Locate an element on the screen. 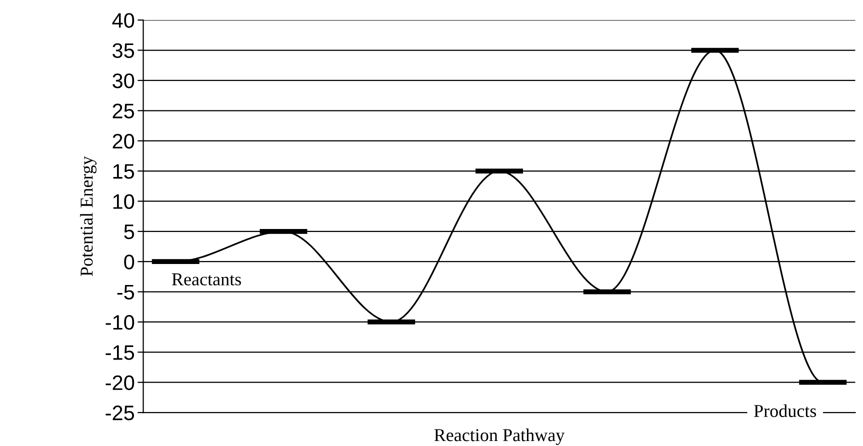 The height and width of the screenshot is (446, 863). annotation: Products is located at coordinates (785, 411).